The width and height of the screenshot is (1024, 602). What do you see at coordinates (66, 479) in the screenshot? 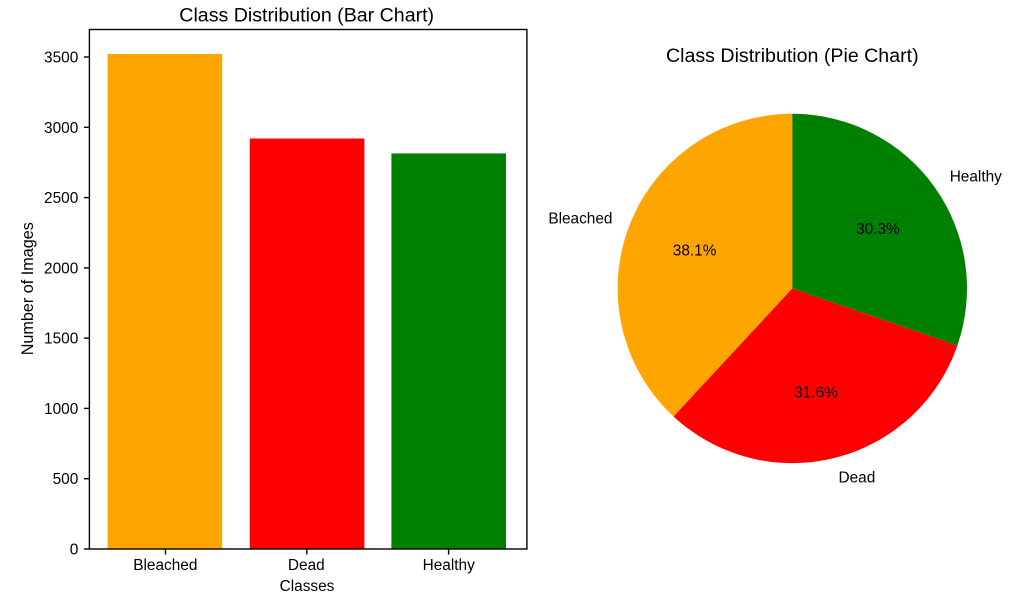
I see `svg-text: 500` at bounding box center [66, 479].